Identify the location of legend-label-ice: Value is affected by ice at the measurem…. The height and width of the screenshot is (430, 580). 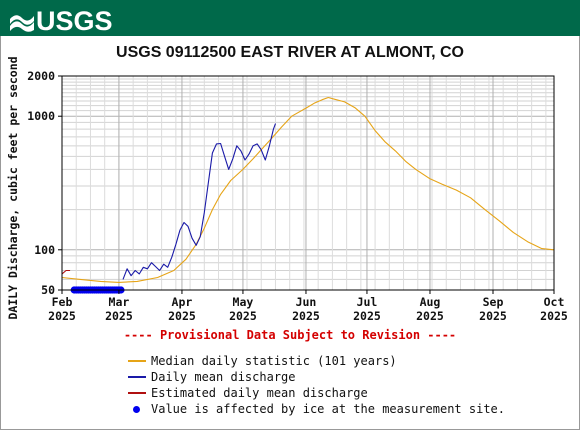
(328, 409).